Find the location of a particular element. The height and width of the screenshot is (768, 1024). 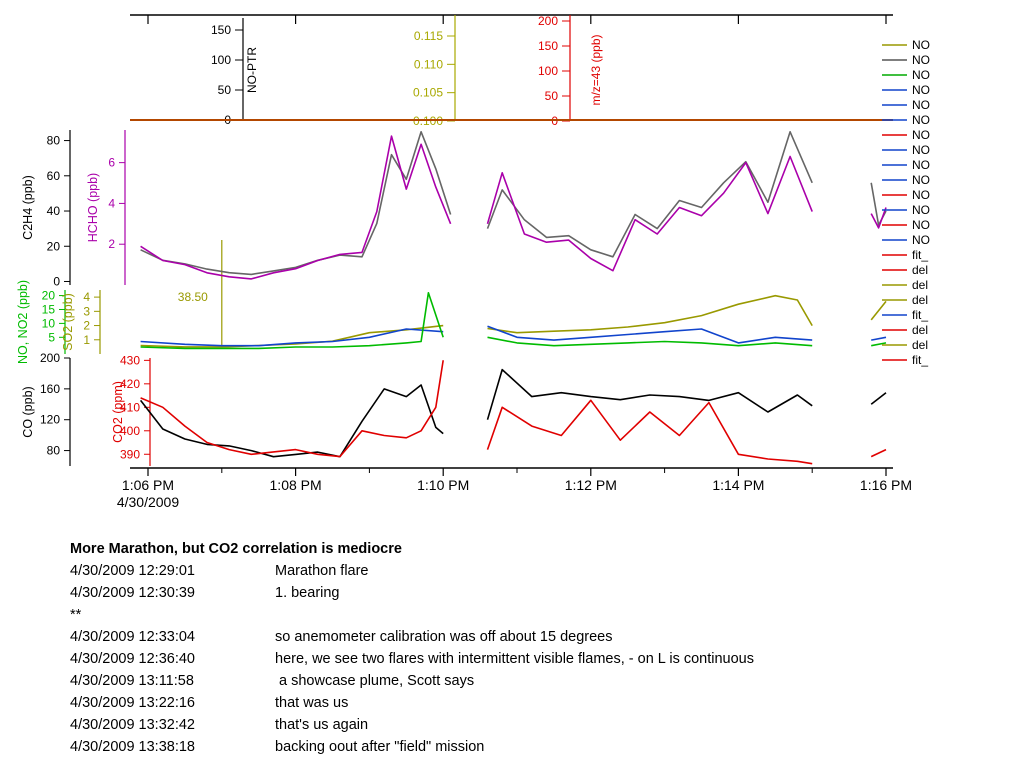

no_no2_so2-axis-1-tick-label: 1 is located at coordinates (86, 340).